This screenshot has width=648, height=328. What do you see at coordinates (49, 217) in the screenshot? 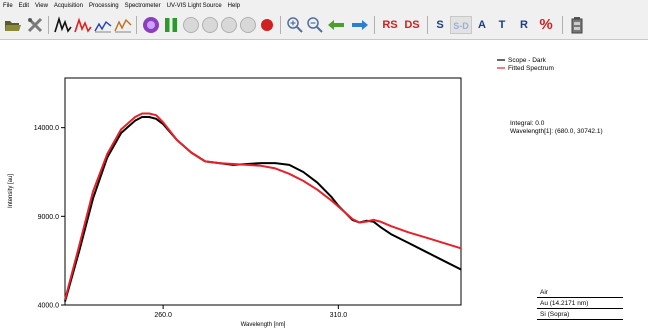
I see `y-tick-label: 9000.0` at bounding box center [49, 217].